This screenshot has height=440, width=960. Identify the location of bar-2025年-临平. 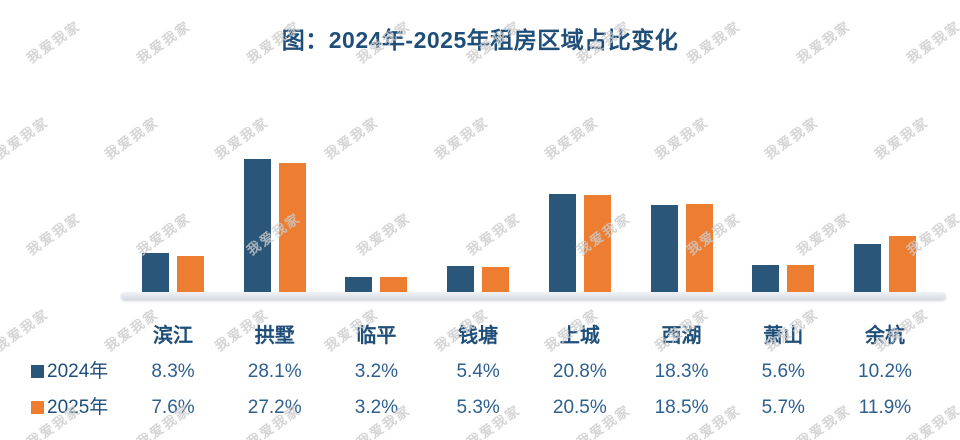
(394, 284).